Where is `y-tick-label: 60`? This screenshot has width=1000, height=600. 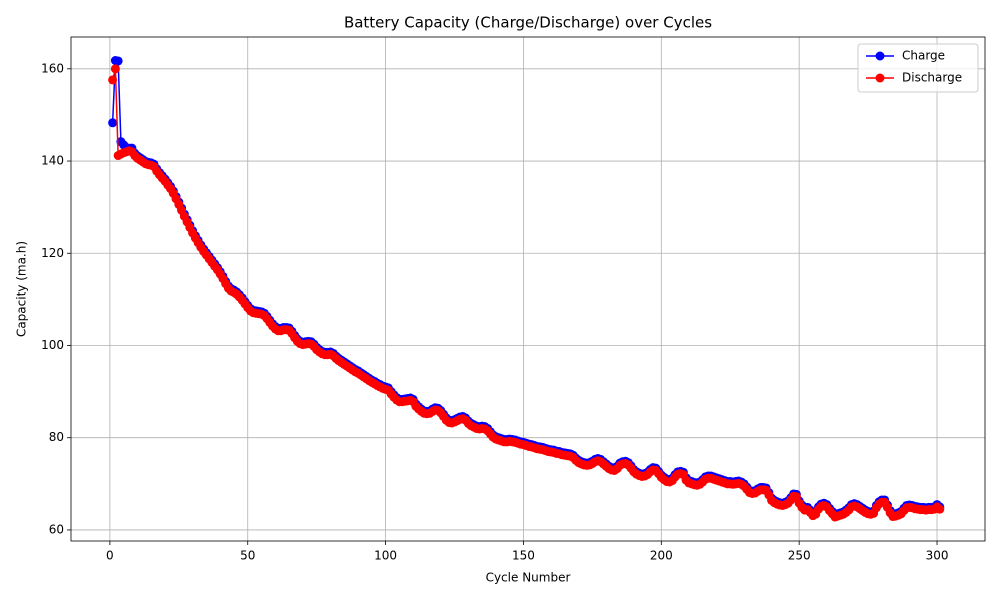
y-tick-label: 60 is located at coordinates (56, 529).